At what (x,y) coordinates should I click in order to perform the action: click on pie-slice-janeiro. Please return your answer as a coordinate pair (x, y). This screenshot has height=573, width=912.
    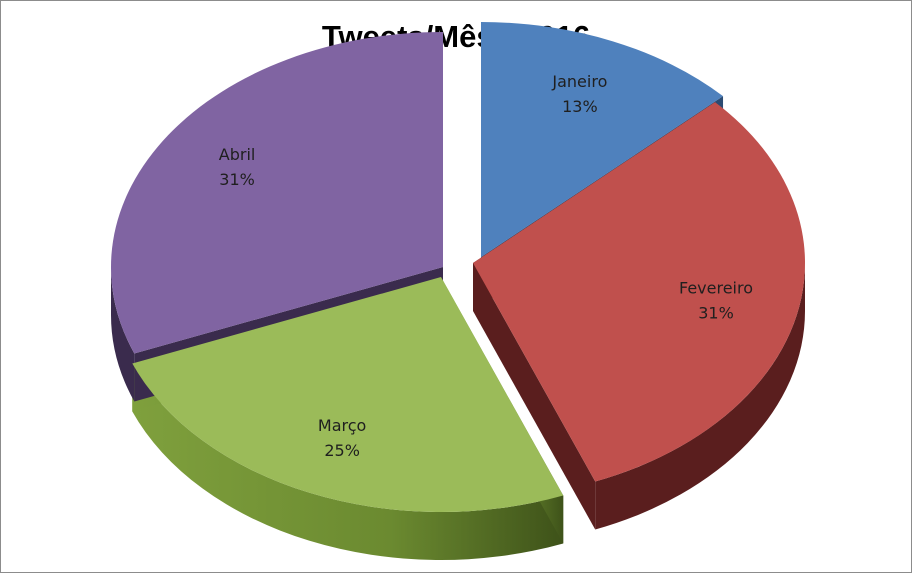
    Looking at the image, I should click on (602, 139).